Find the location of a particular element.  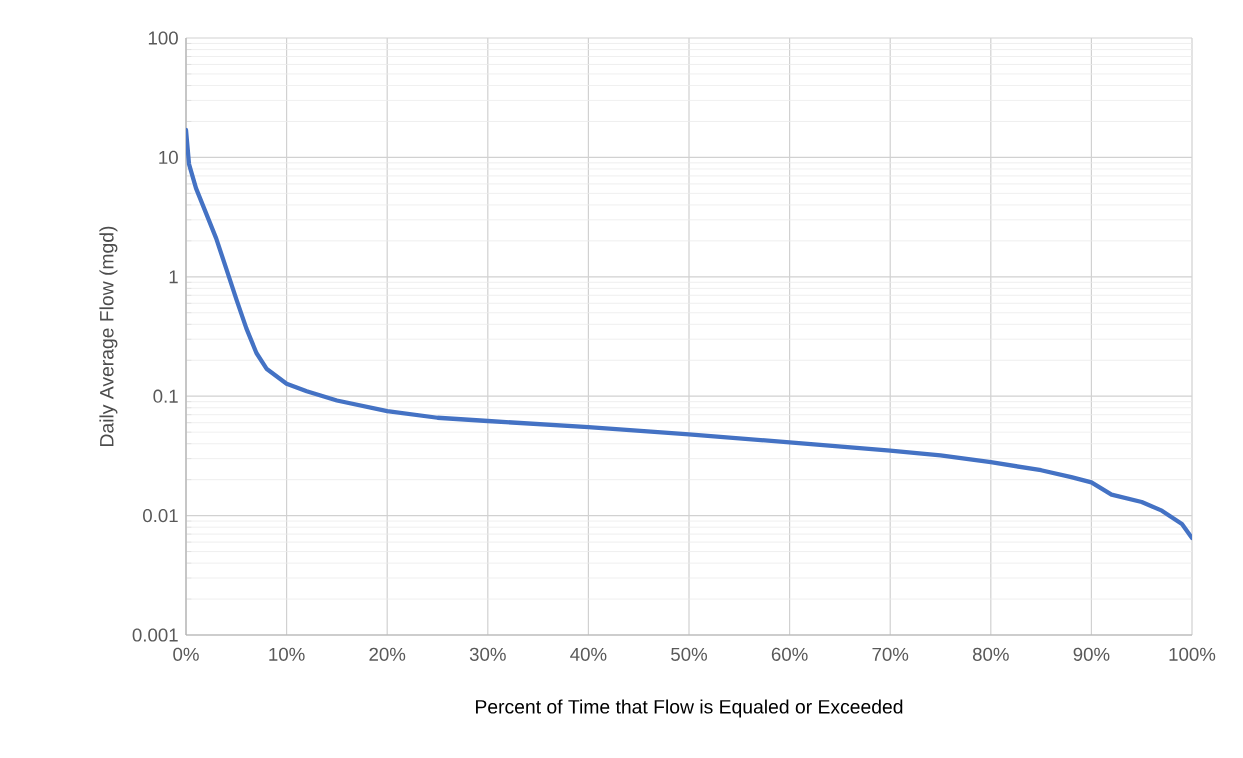

x-tick-label: 60% is located at coordinates (789, 654).